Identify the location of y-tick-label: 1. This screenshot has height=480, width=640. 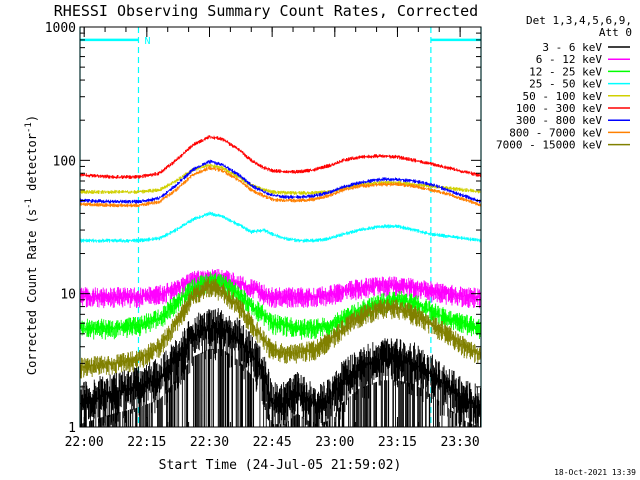
(72, 428).